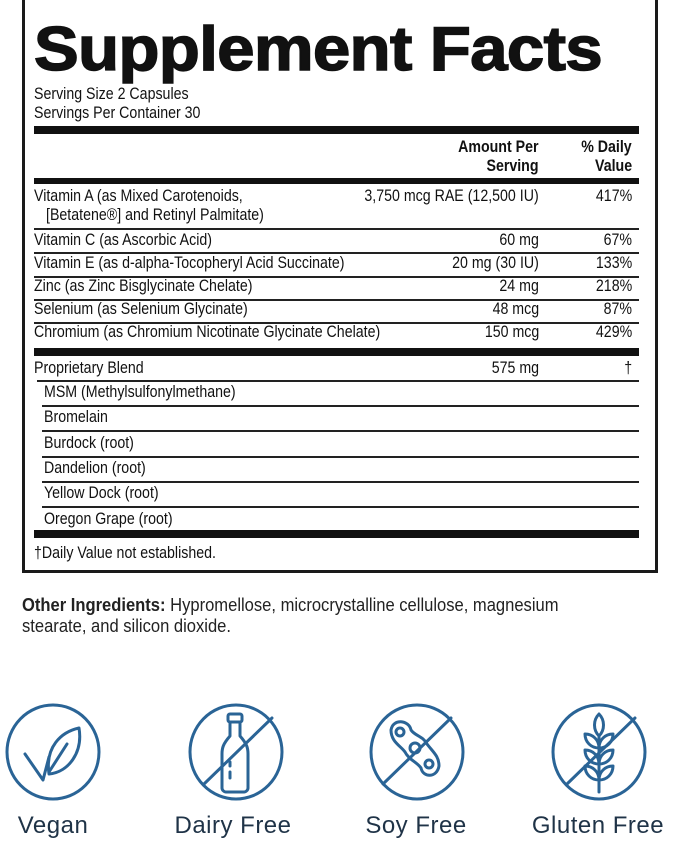  I want to click on other-ingredients-label: Other Ingredients:, so click(94, 605).